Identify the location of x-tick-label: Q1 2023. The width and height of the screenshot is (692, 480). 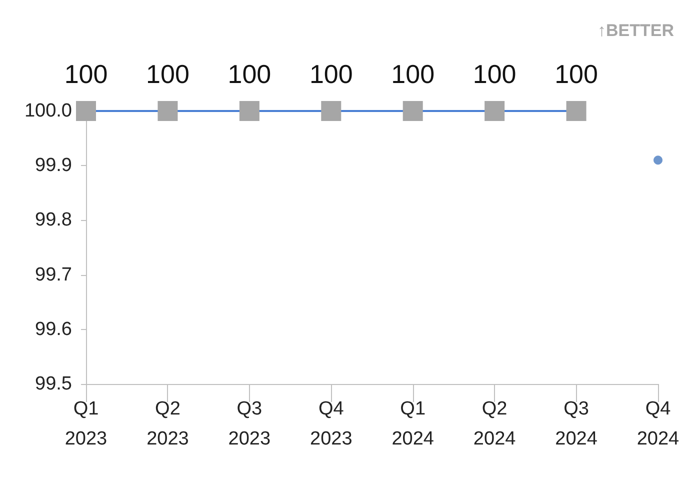
(86, 424).